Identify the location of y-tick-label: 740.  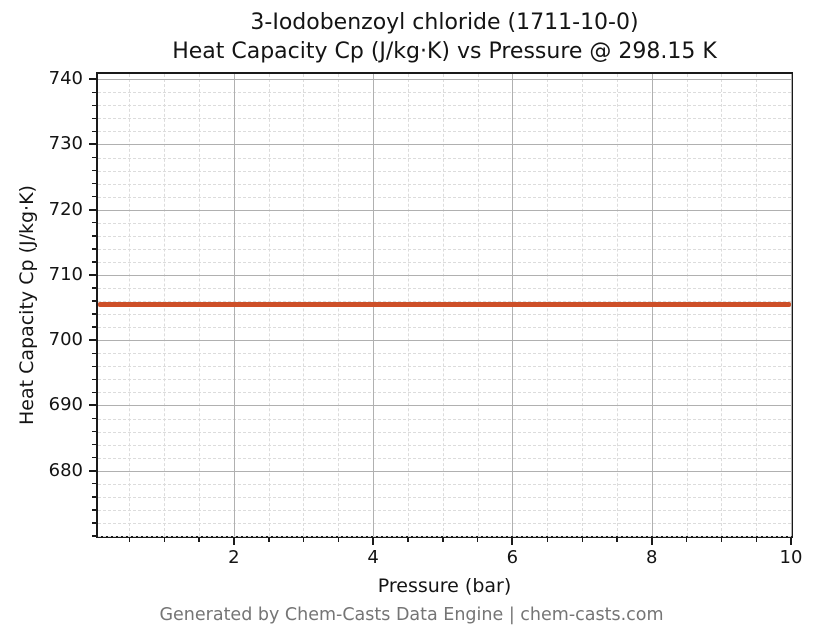
(65, 79).